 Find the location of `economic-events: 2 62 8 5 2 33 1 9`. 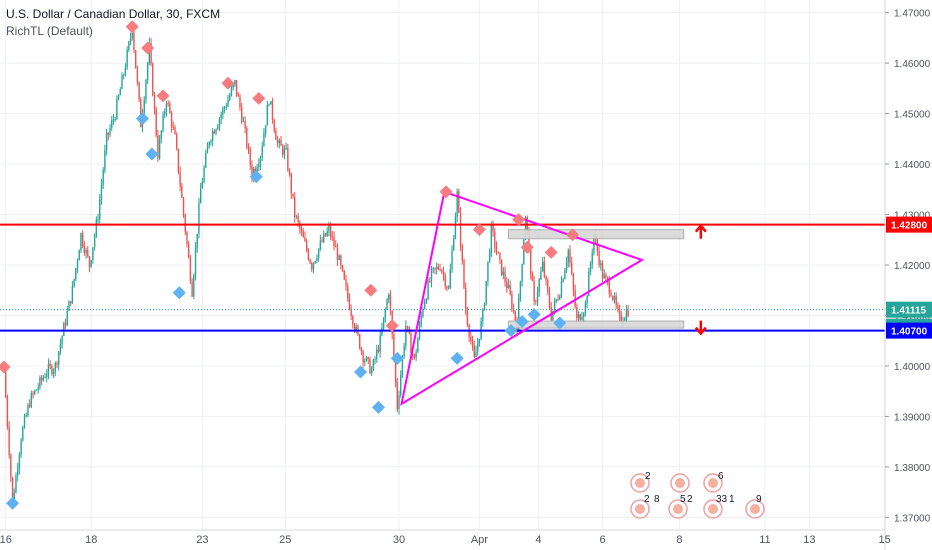

economic-events: 2 62 8 5 2 33 1 9 is located at coordinates (697, 495).